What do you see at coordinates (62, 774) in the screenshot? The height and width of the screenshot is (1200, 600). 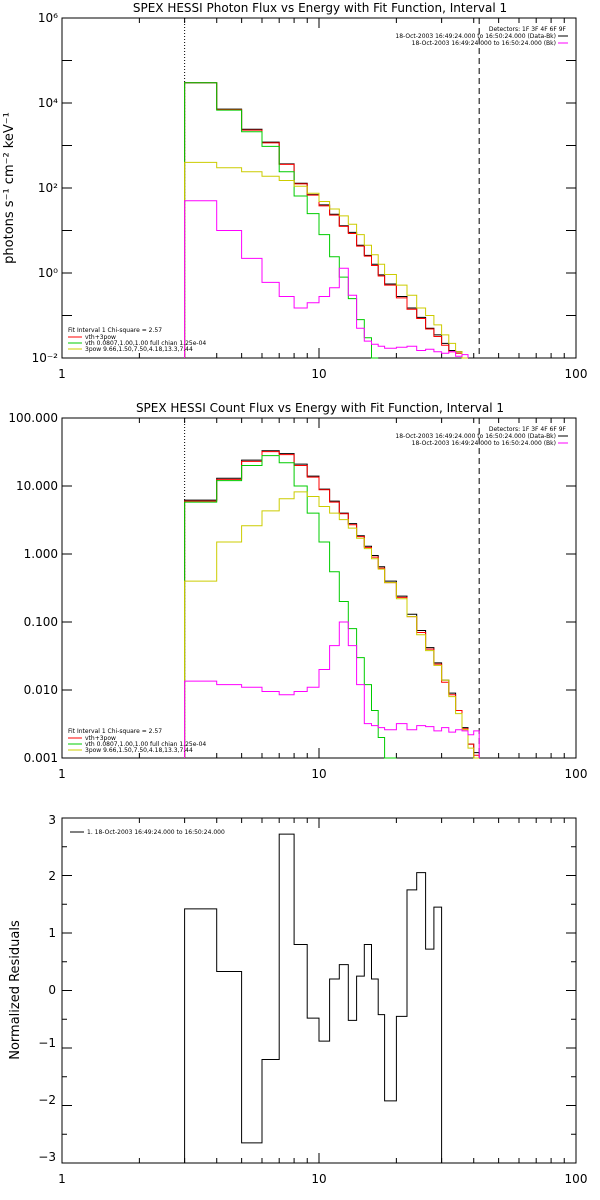 I see `count-x-tick-label: 1` at bounding box center [62, 774].